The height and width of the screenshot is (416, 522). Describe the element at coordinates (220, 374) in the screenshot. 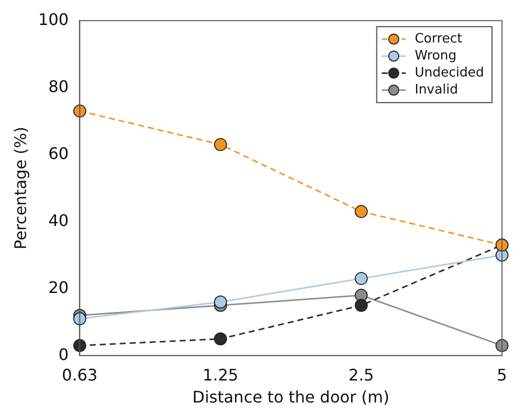

I see `x-tick-label: 1.25` at that location.